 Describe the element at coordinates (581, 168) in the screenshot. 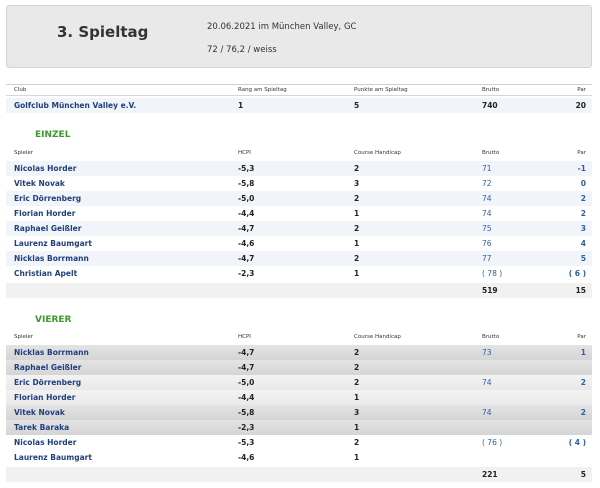

I see `player-par: -1` at that location.